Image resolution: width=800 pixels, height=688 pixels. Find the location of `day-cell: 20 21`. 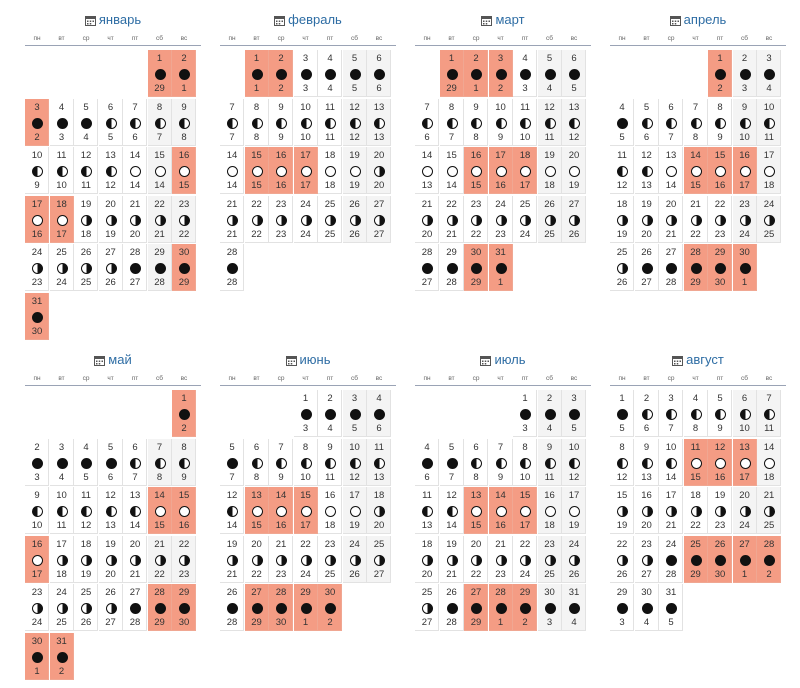

day-cell: 20 21 is located at coordinates (671, 219).